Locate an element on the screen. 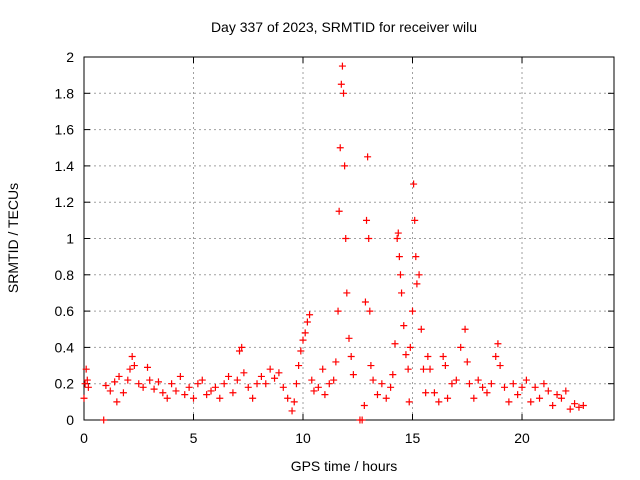  y-tick-label: 1.4 is located at coordinates (65, 166).